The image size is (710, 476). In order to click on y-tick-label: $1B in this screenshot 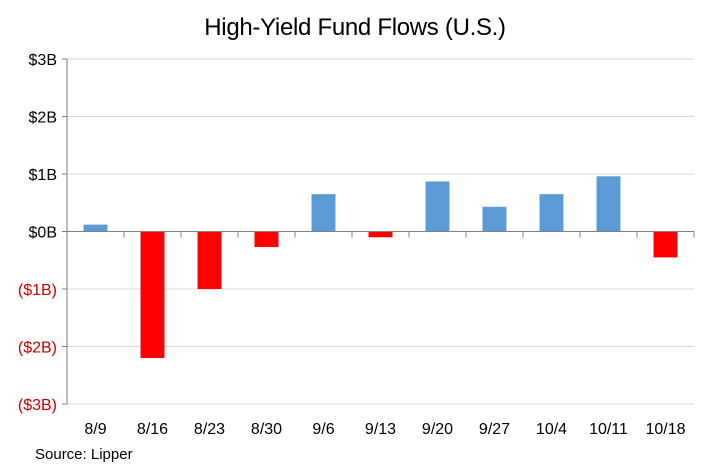, I will do `click(43, 175)`.